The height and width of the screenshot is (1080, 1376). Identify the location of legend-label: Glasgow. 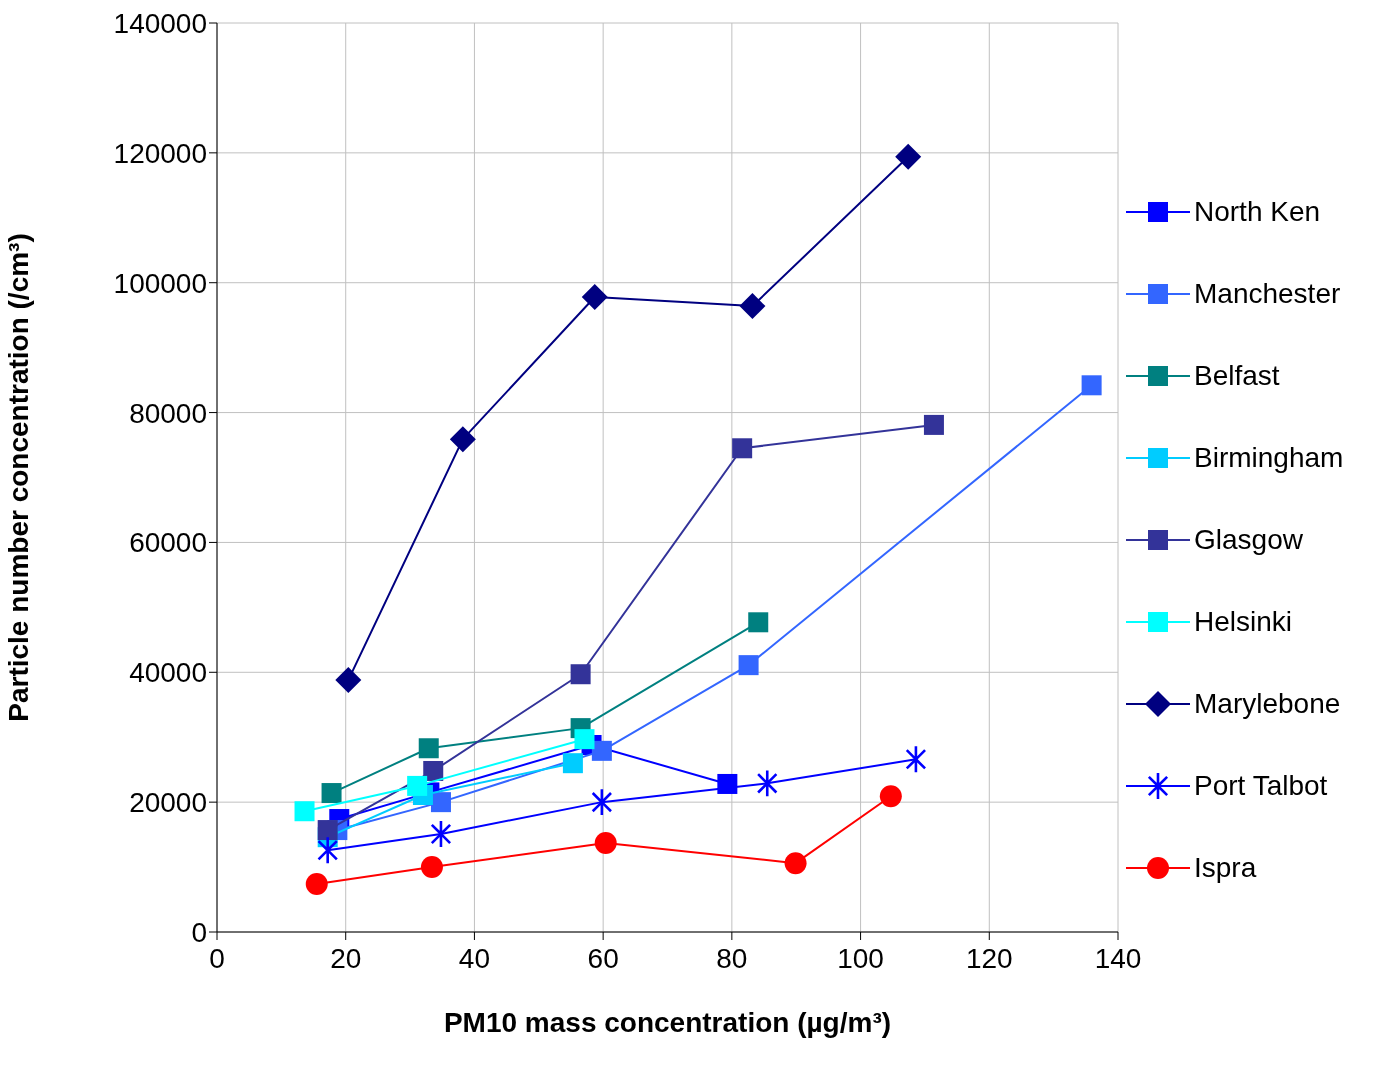
(1248, 540).